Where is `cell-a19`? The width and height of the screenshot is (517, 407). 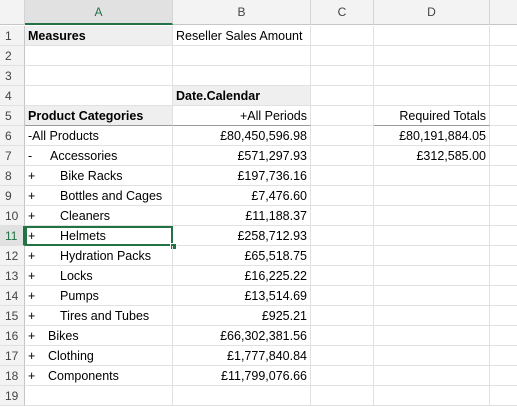 cell-a19 is located at coordinates (99, 396).